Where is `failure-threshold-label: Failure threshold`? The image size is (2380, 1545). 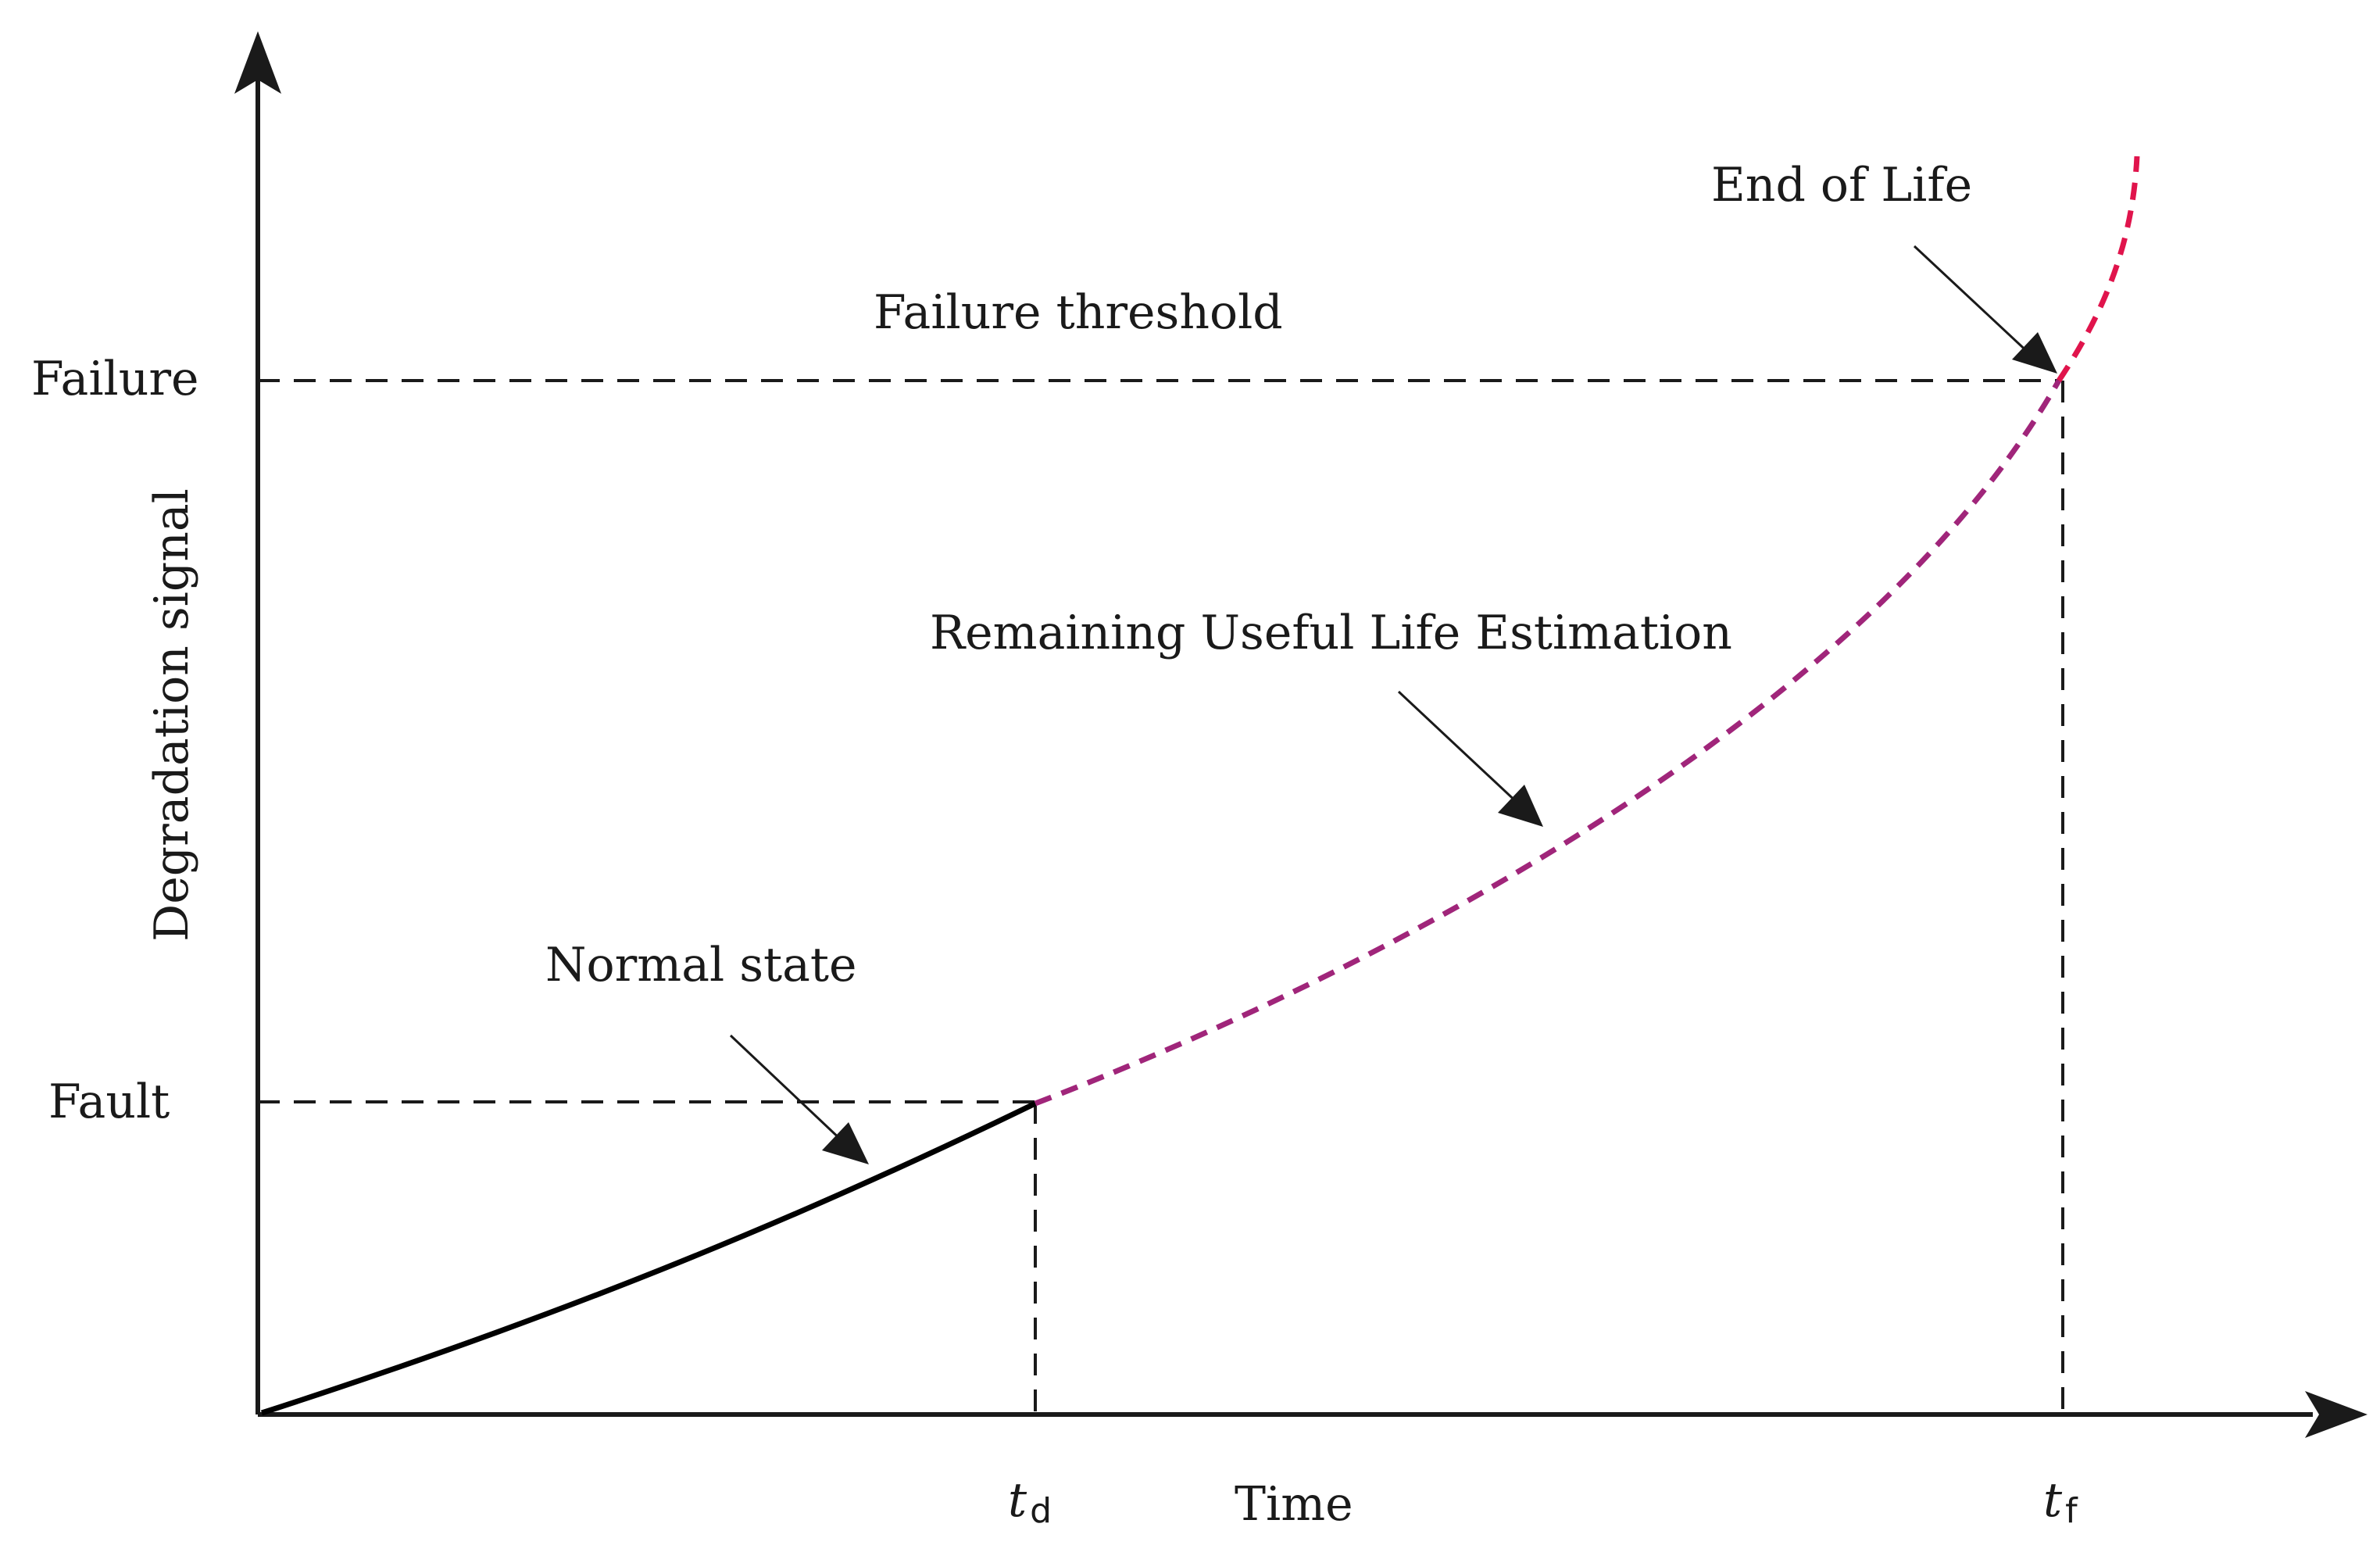 failure-threshold-label: Failure threshold is located at coordinates (1078, 313).